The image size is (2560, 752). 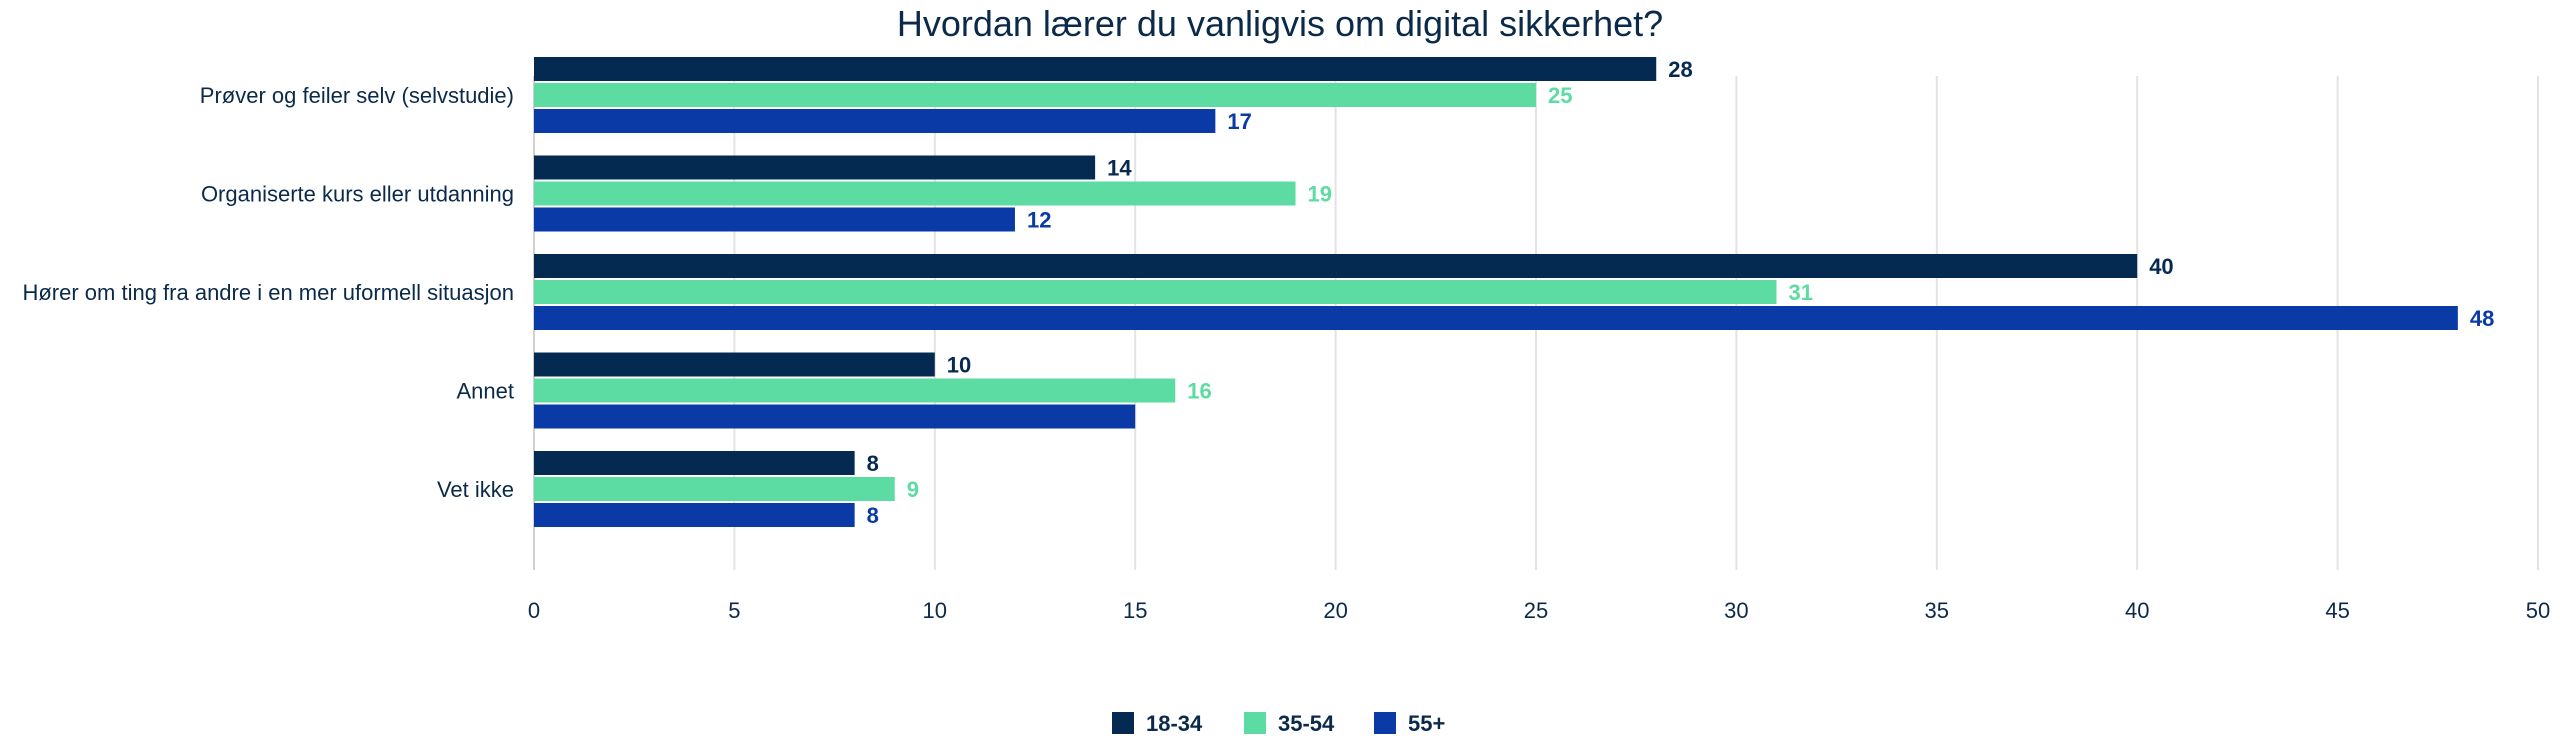 I want to click on x-tick-label: 5, so click(x=734, y=610).